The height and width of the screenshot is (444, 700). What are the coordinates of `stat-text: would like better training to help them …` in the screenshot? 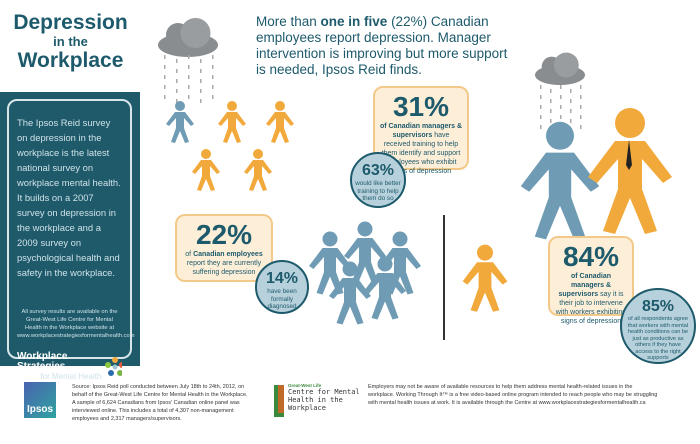 It's located at (378, 191).